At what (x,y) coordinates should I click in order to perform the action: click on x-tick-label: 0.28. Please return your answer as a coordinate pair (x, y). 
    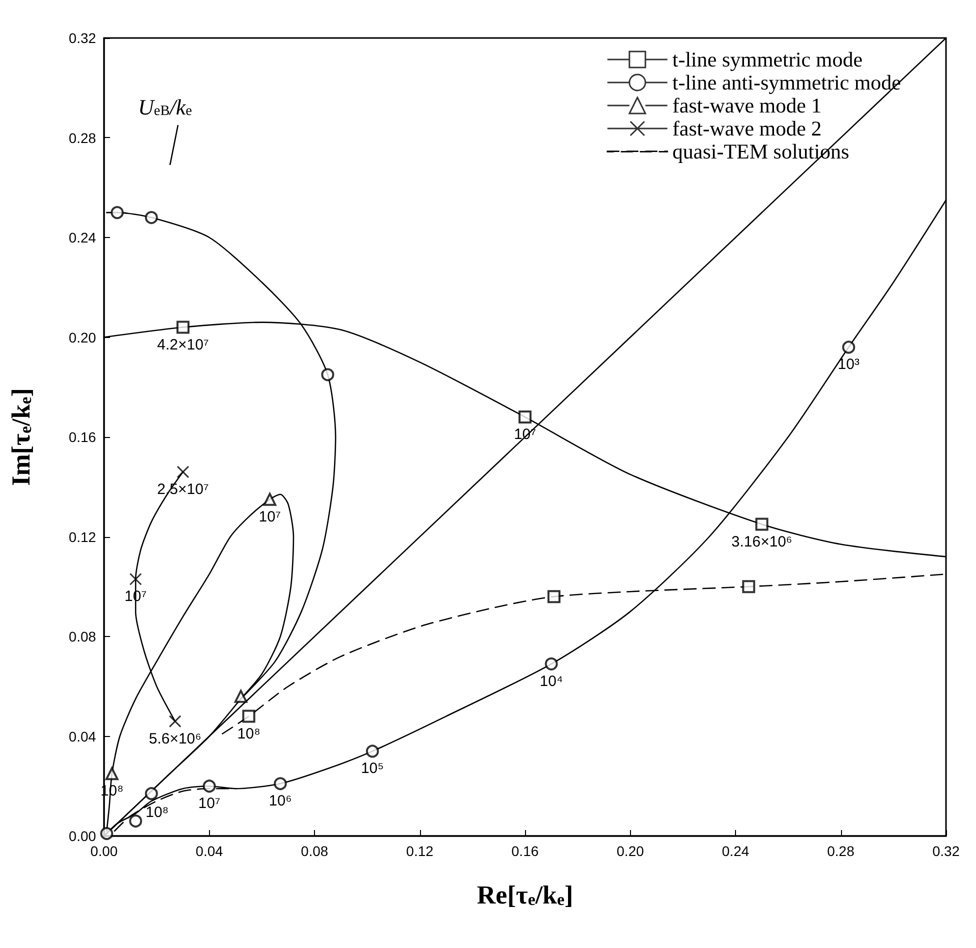
    Looking at the image, I should click on (841, 851).